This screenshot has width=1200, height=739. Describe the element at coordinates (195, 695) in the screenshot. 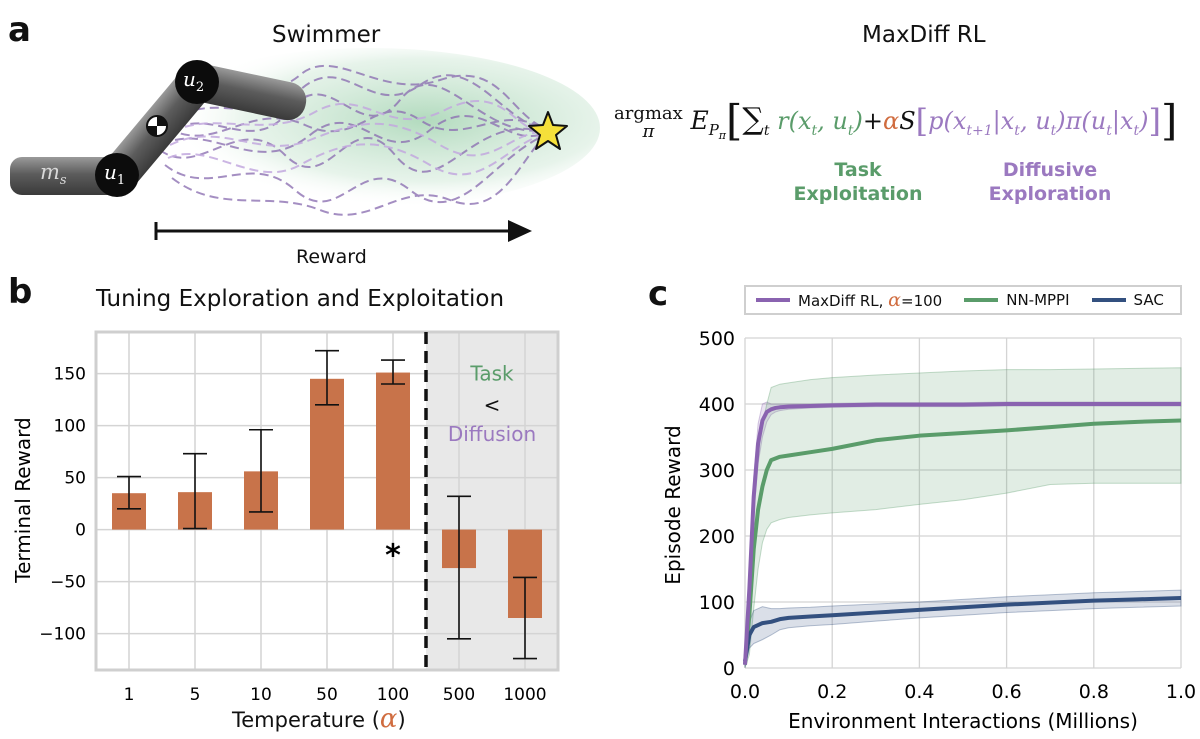

I see `chart-b-xtick-label: 5` at that location.